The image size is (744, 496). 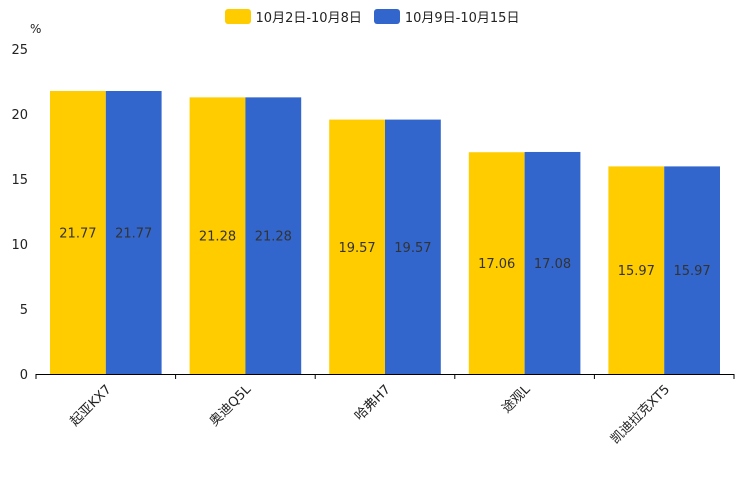 I want to click on legend-label: 10月9日-10月15日, so click(x=462, y=18).